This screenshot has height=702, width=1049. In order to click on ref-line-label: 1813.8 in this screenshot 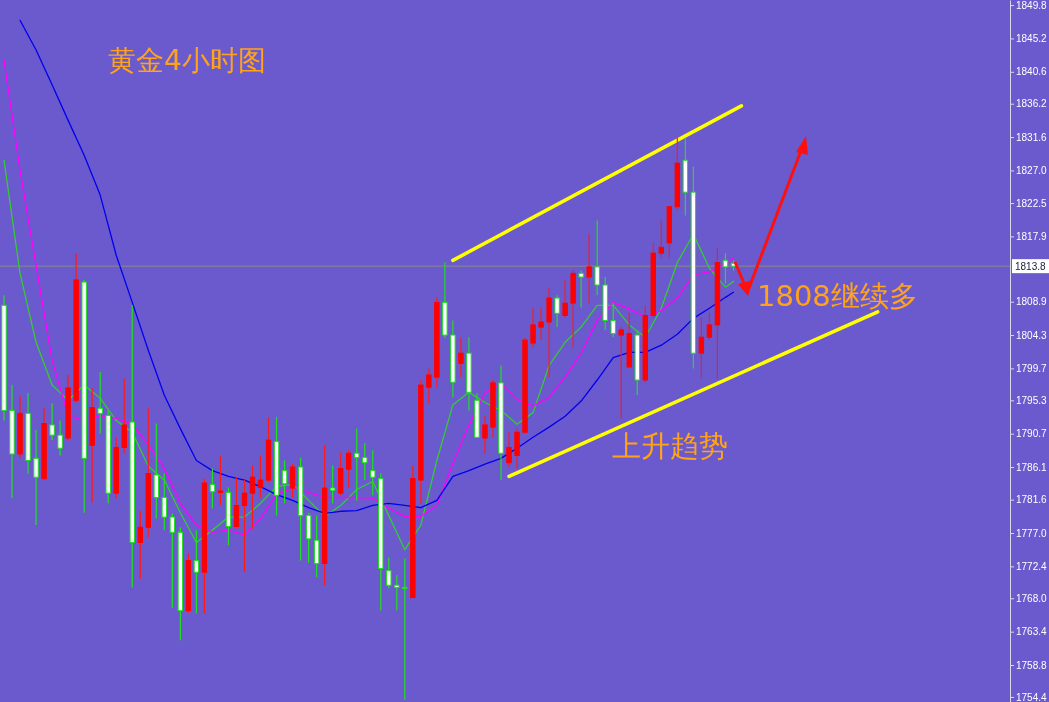, I will do `click(1031, 267)`.